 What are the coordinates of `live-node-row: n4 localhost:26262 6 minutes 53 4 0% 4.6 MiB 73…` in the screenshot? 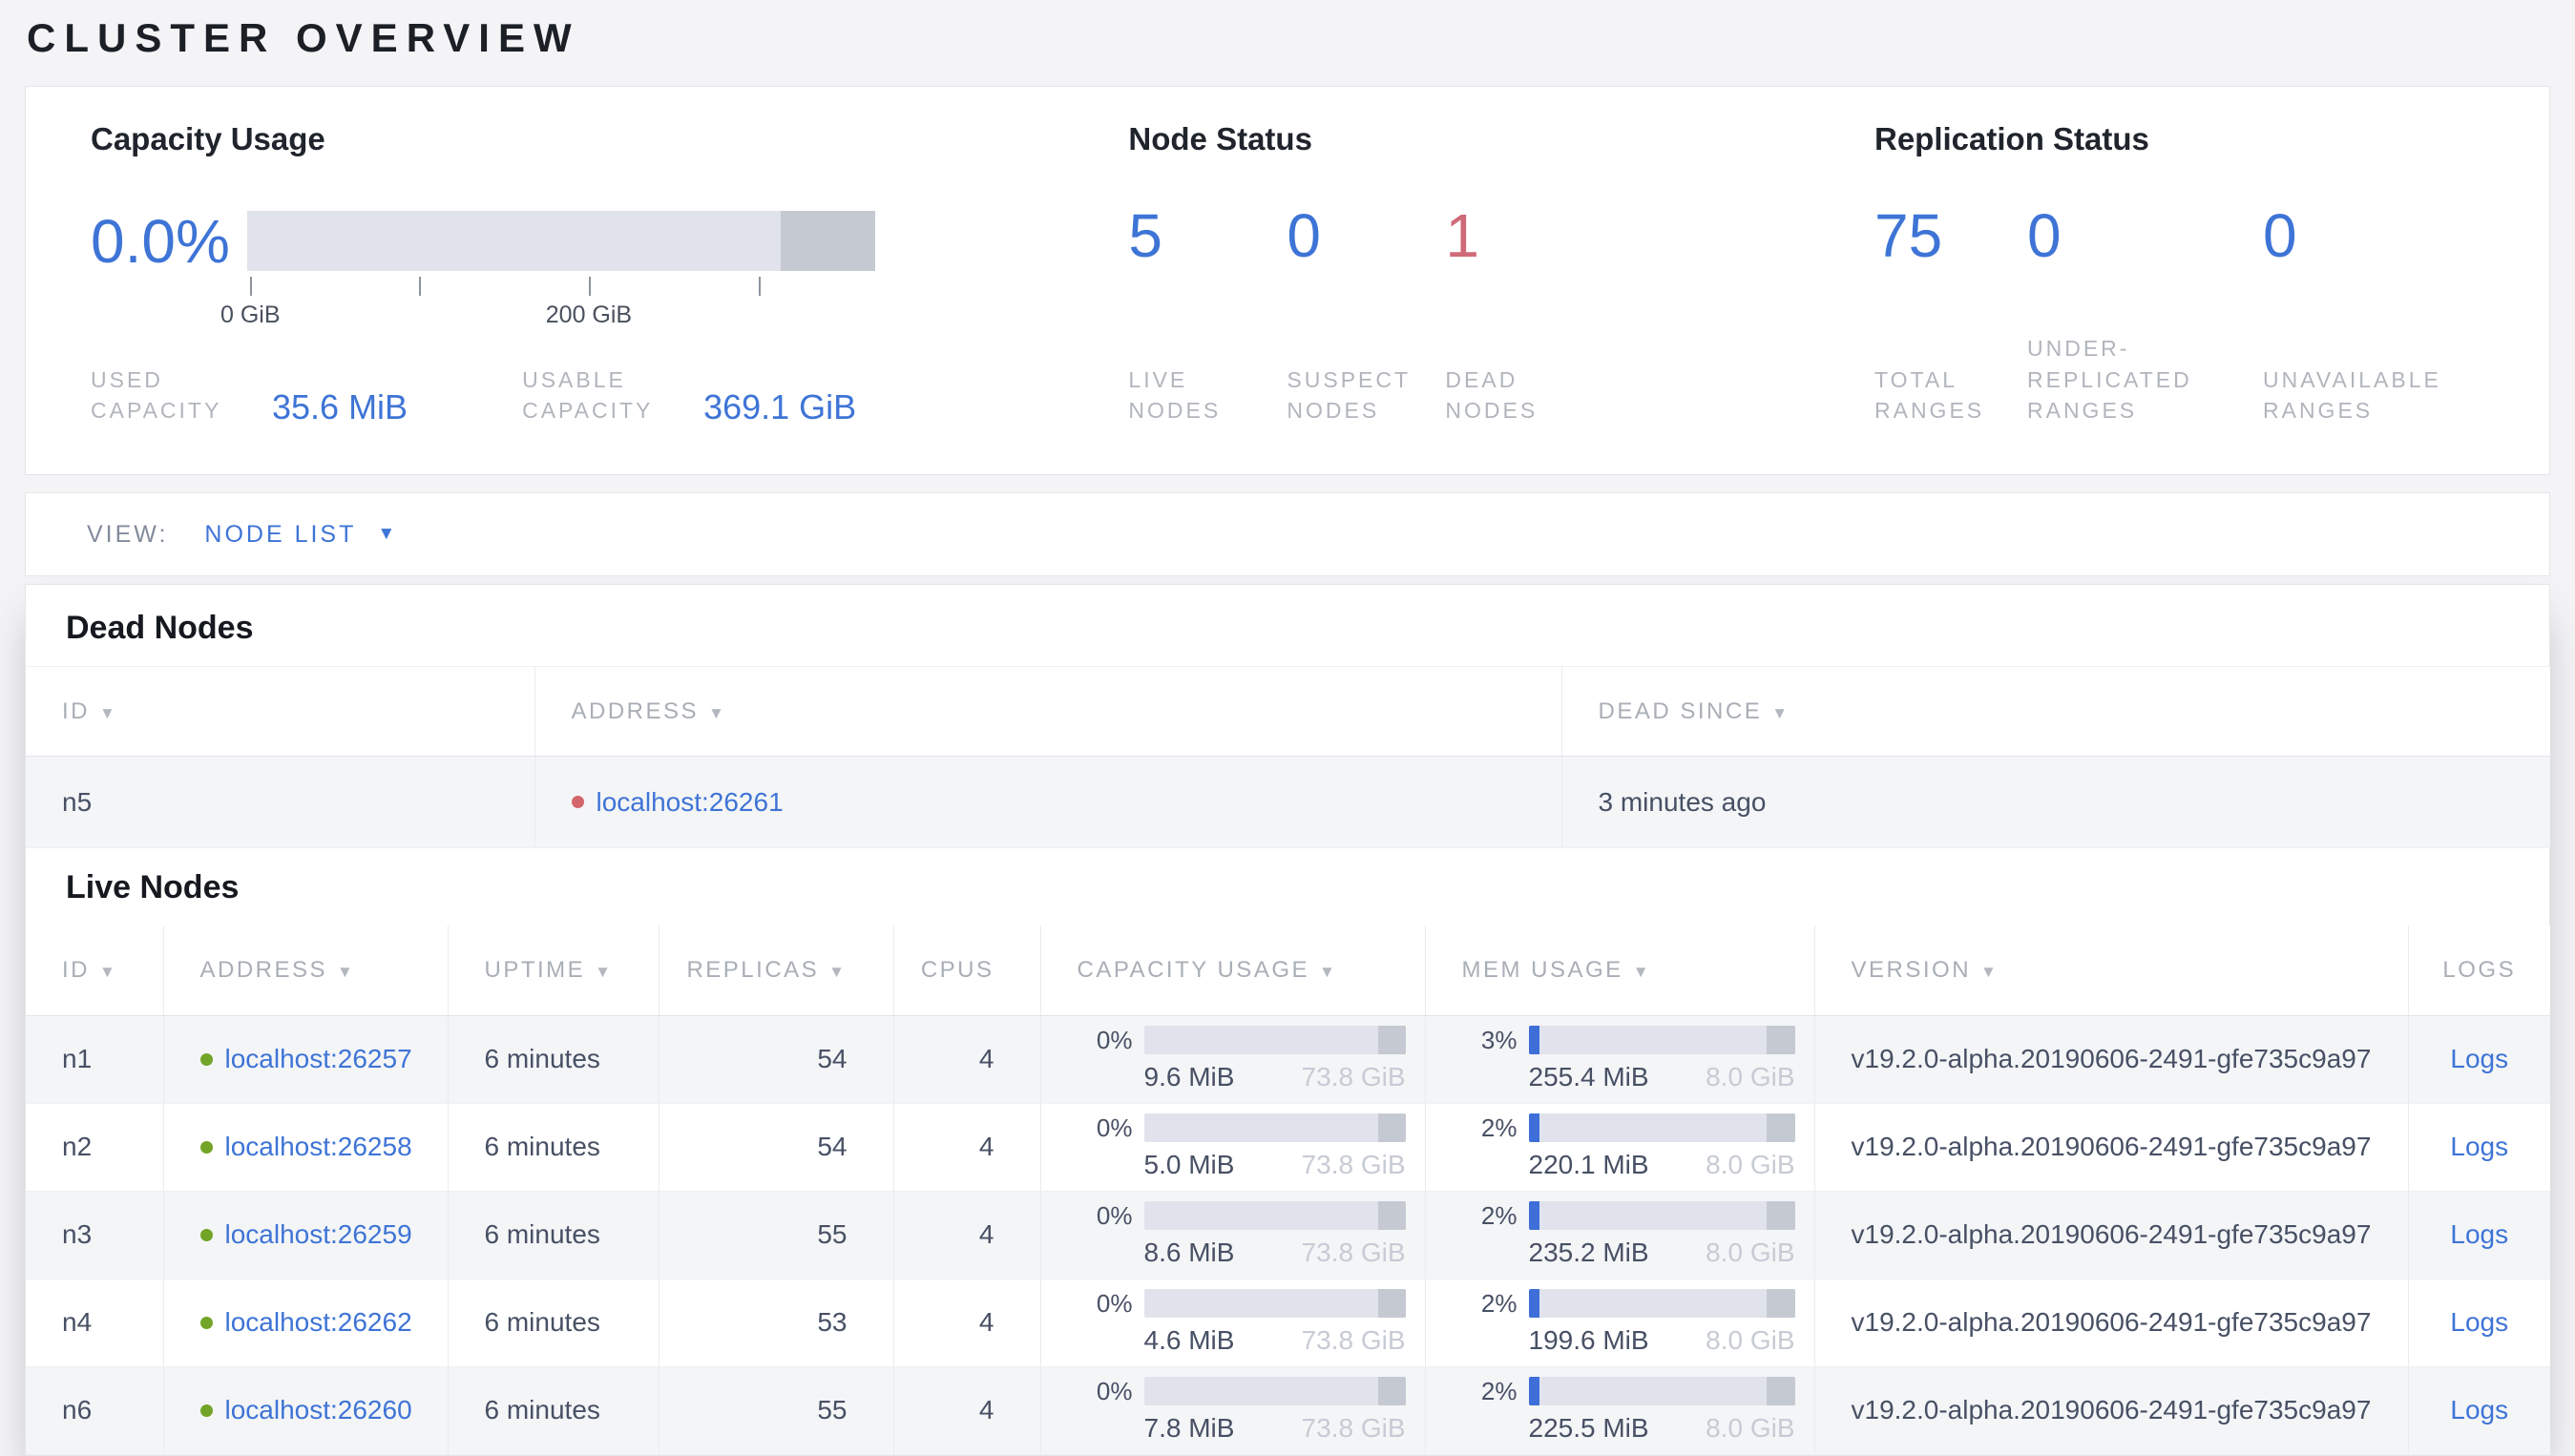 It's located at (1288, 1323).